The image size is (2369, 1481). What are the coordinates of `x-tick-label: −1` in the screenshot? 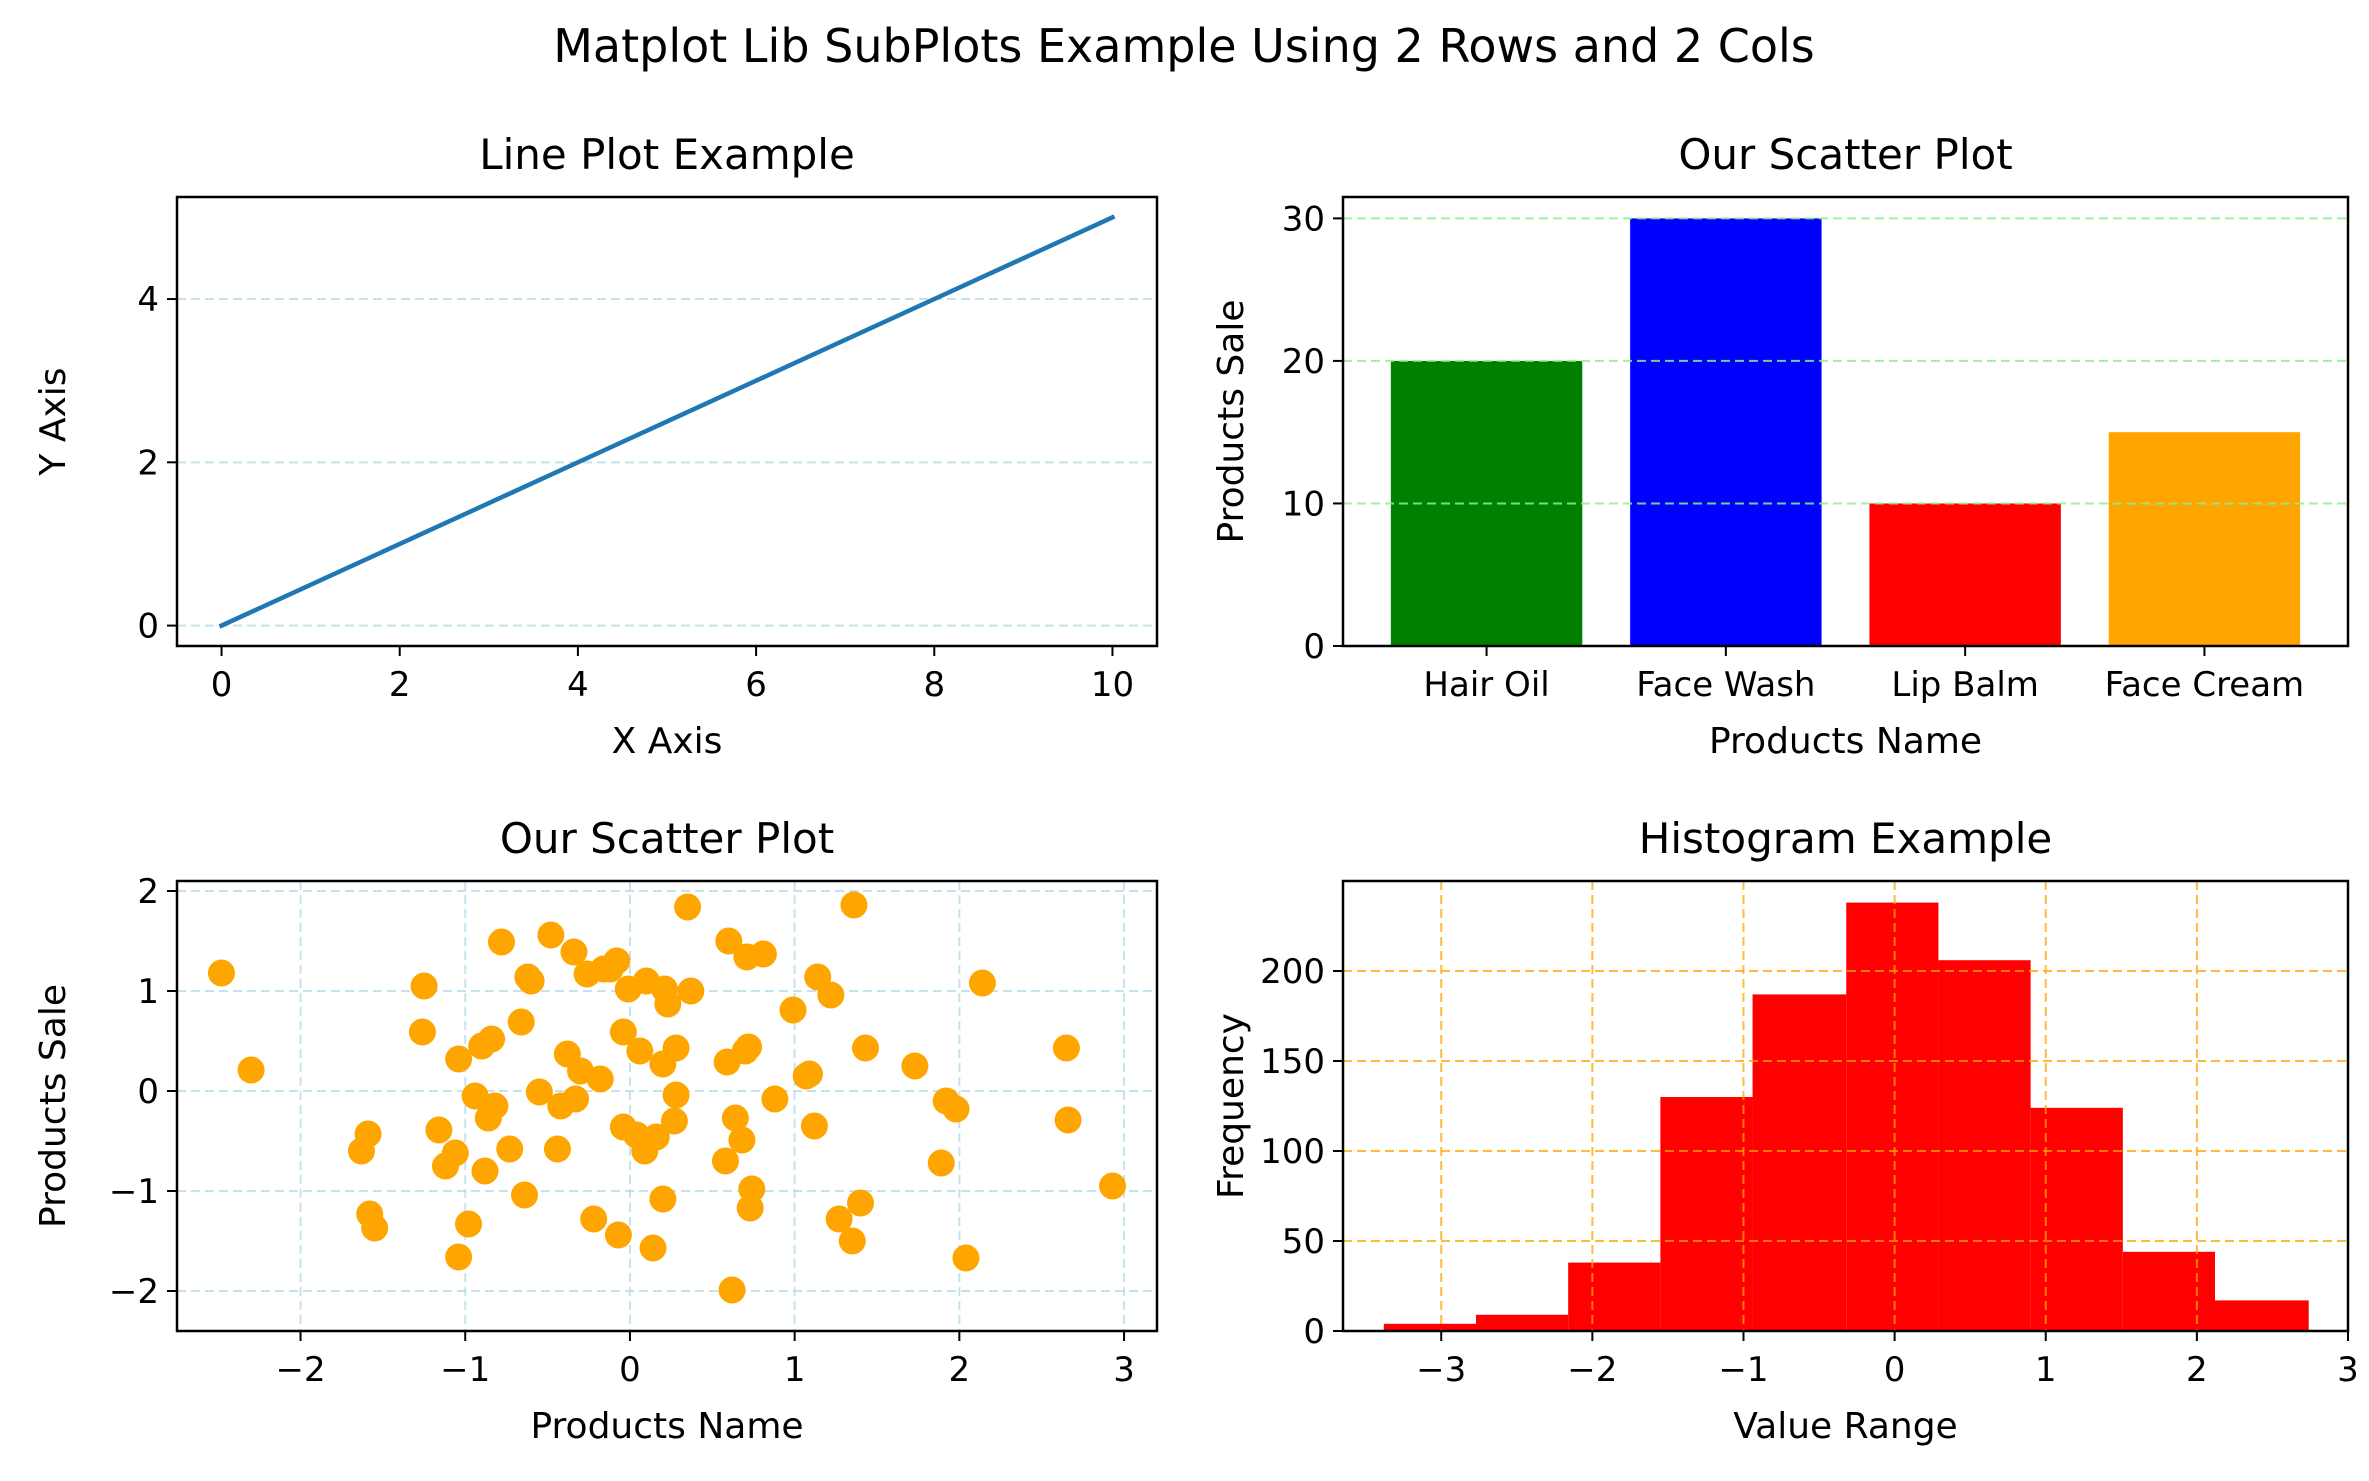 It's located at (465, 1370).